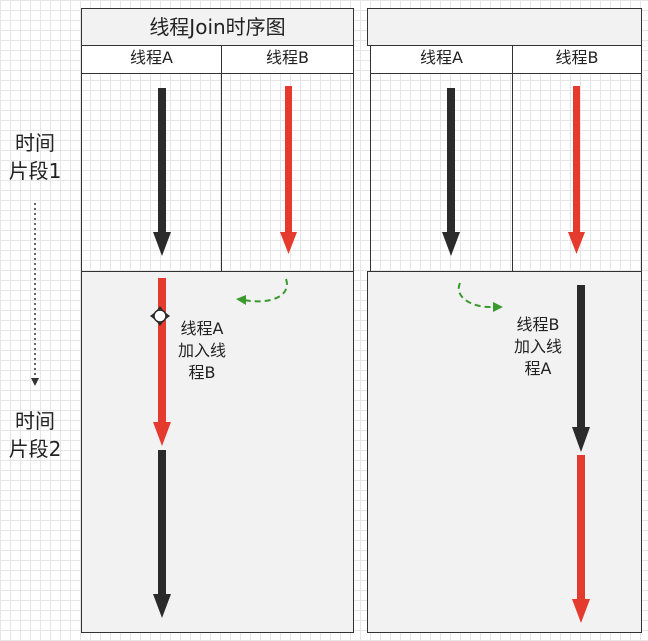  I want to click on right-join-note-line3: 程A, so click(538, 368).